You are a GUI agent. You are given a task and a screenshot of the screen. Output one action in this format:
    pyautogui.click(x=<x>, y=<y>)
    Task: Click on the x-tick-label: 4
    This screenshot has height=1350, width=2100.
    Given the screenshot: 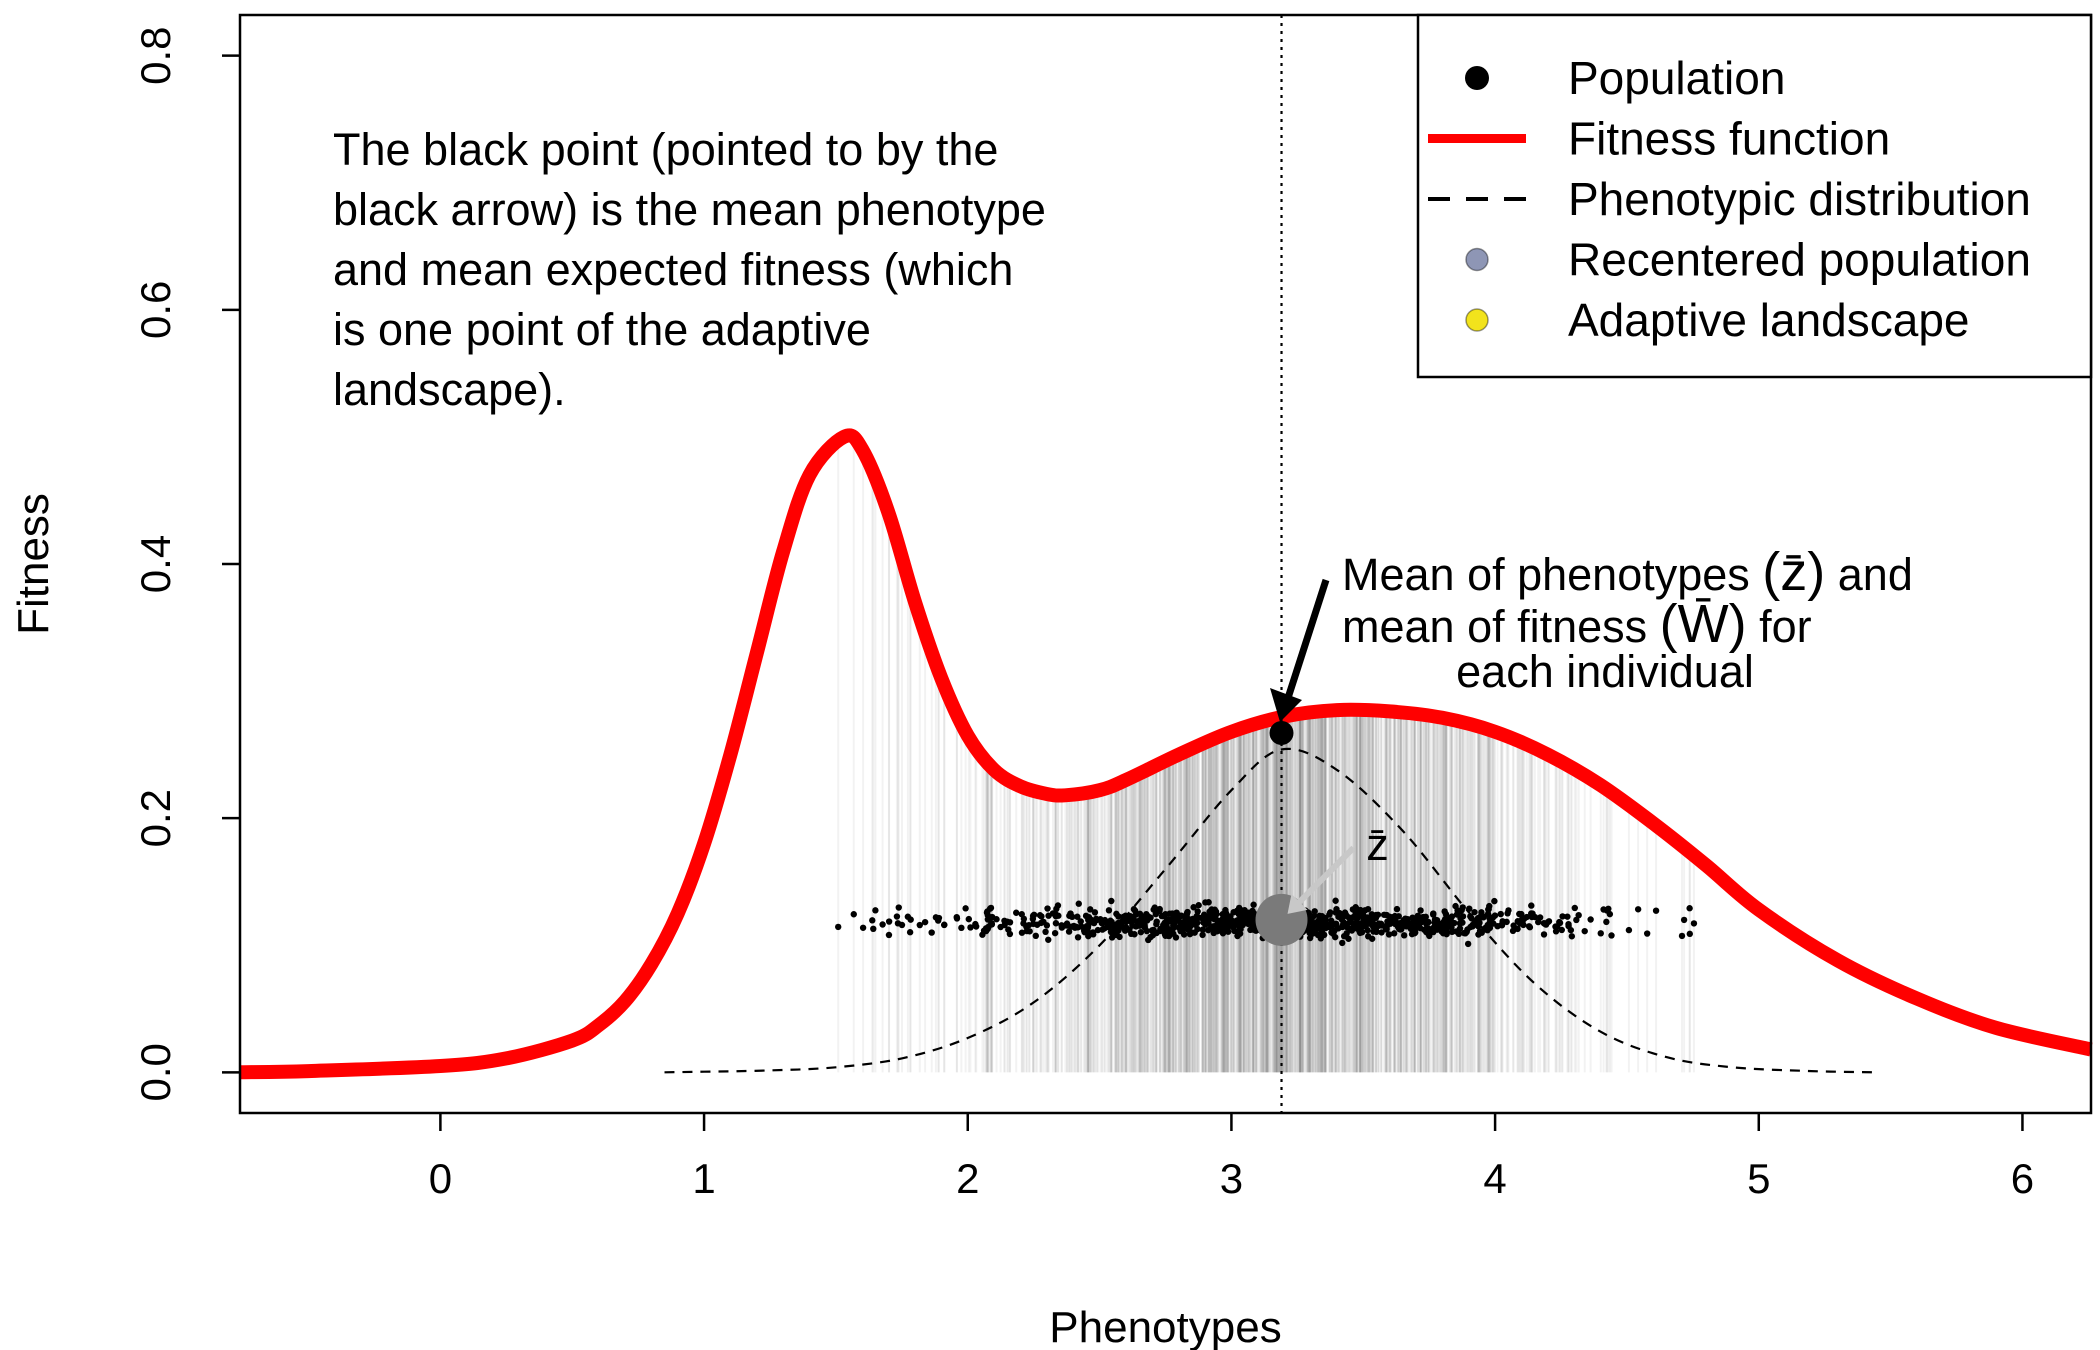 What is the action you would take?
    pyautogui.click(x=1494, y=1178)
    